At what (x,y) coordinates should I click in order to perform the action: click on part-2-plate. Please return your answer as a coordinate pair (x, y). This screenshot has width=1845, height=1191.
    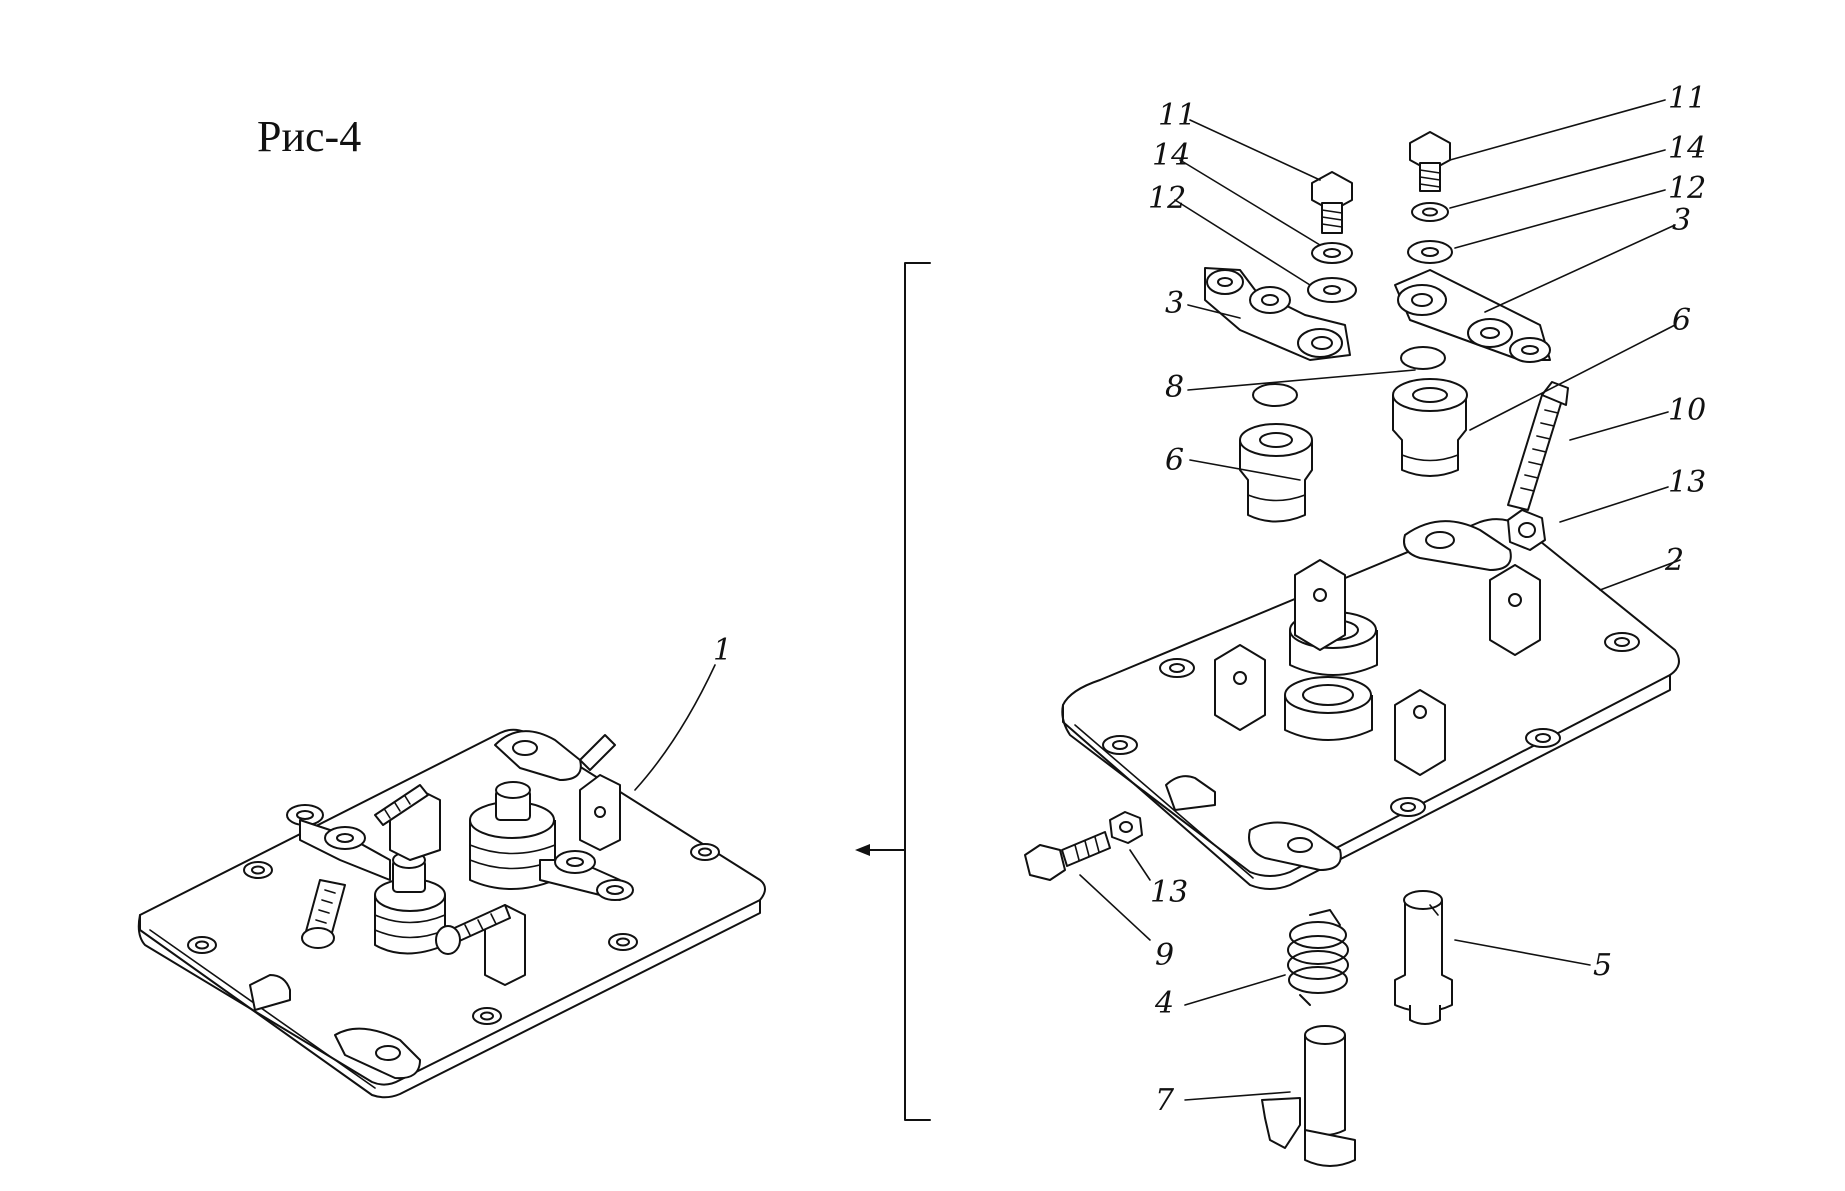
    Looking at the image, I should click on (1370, 704).